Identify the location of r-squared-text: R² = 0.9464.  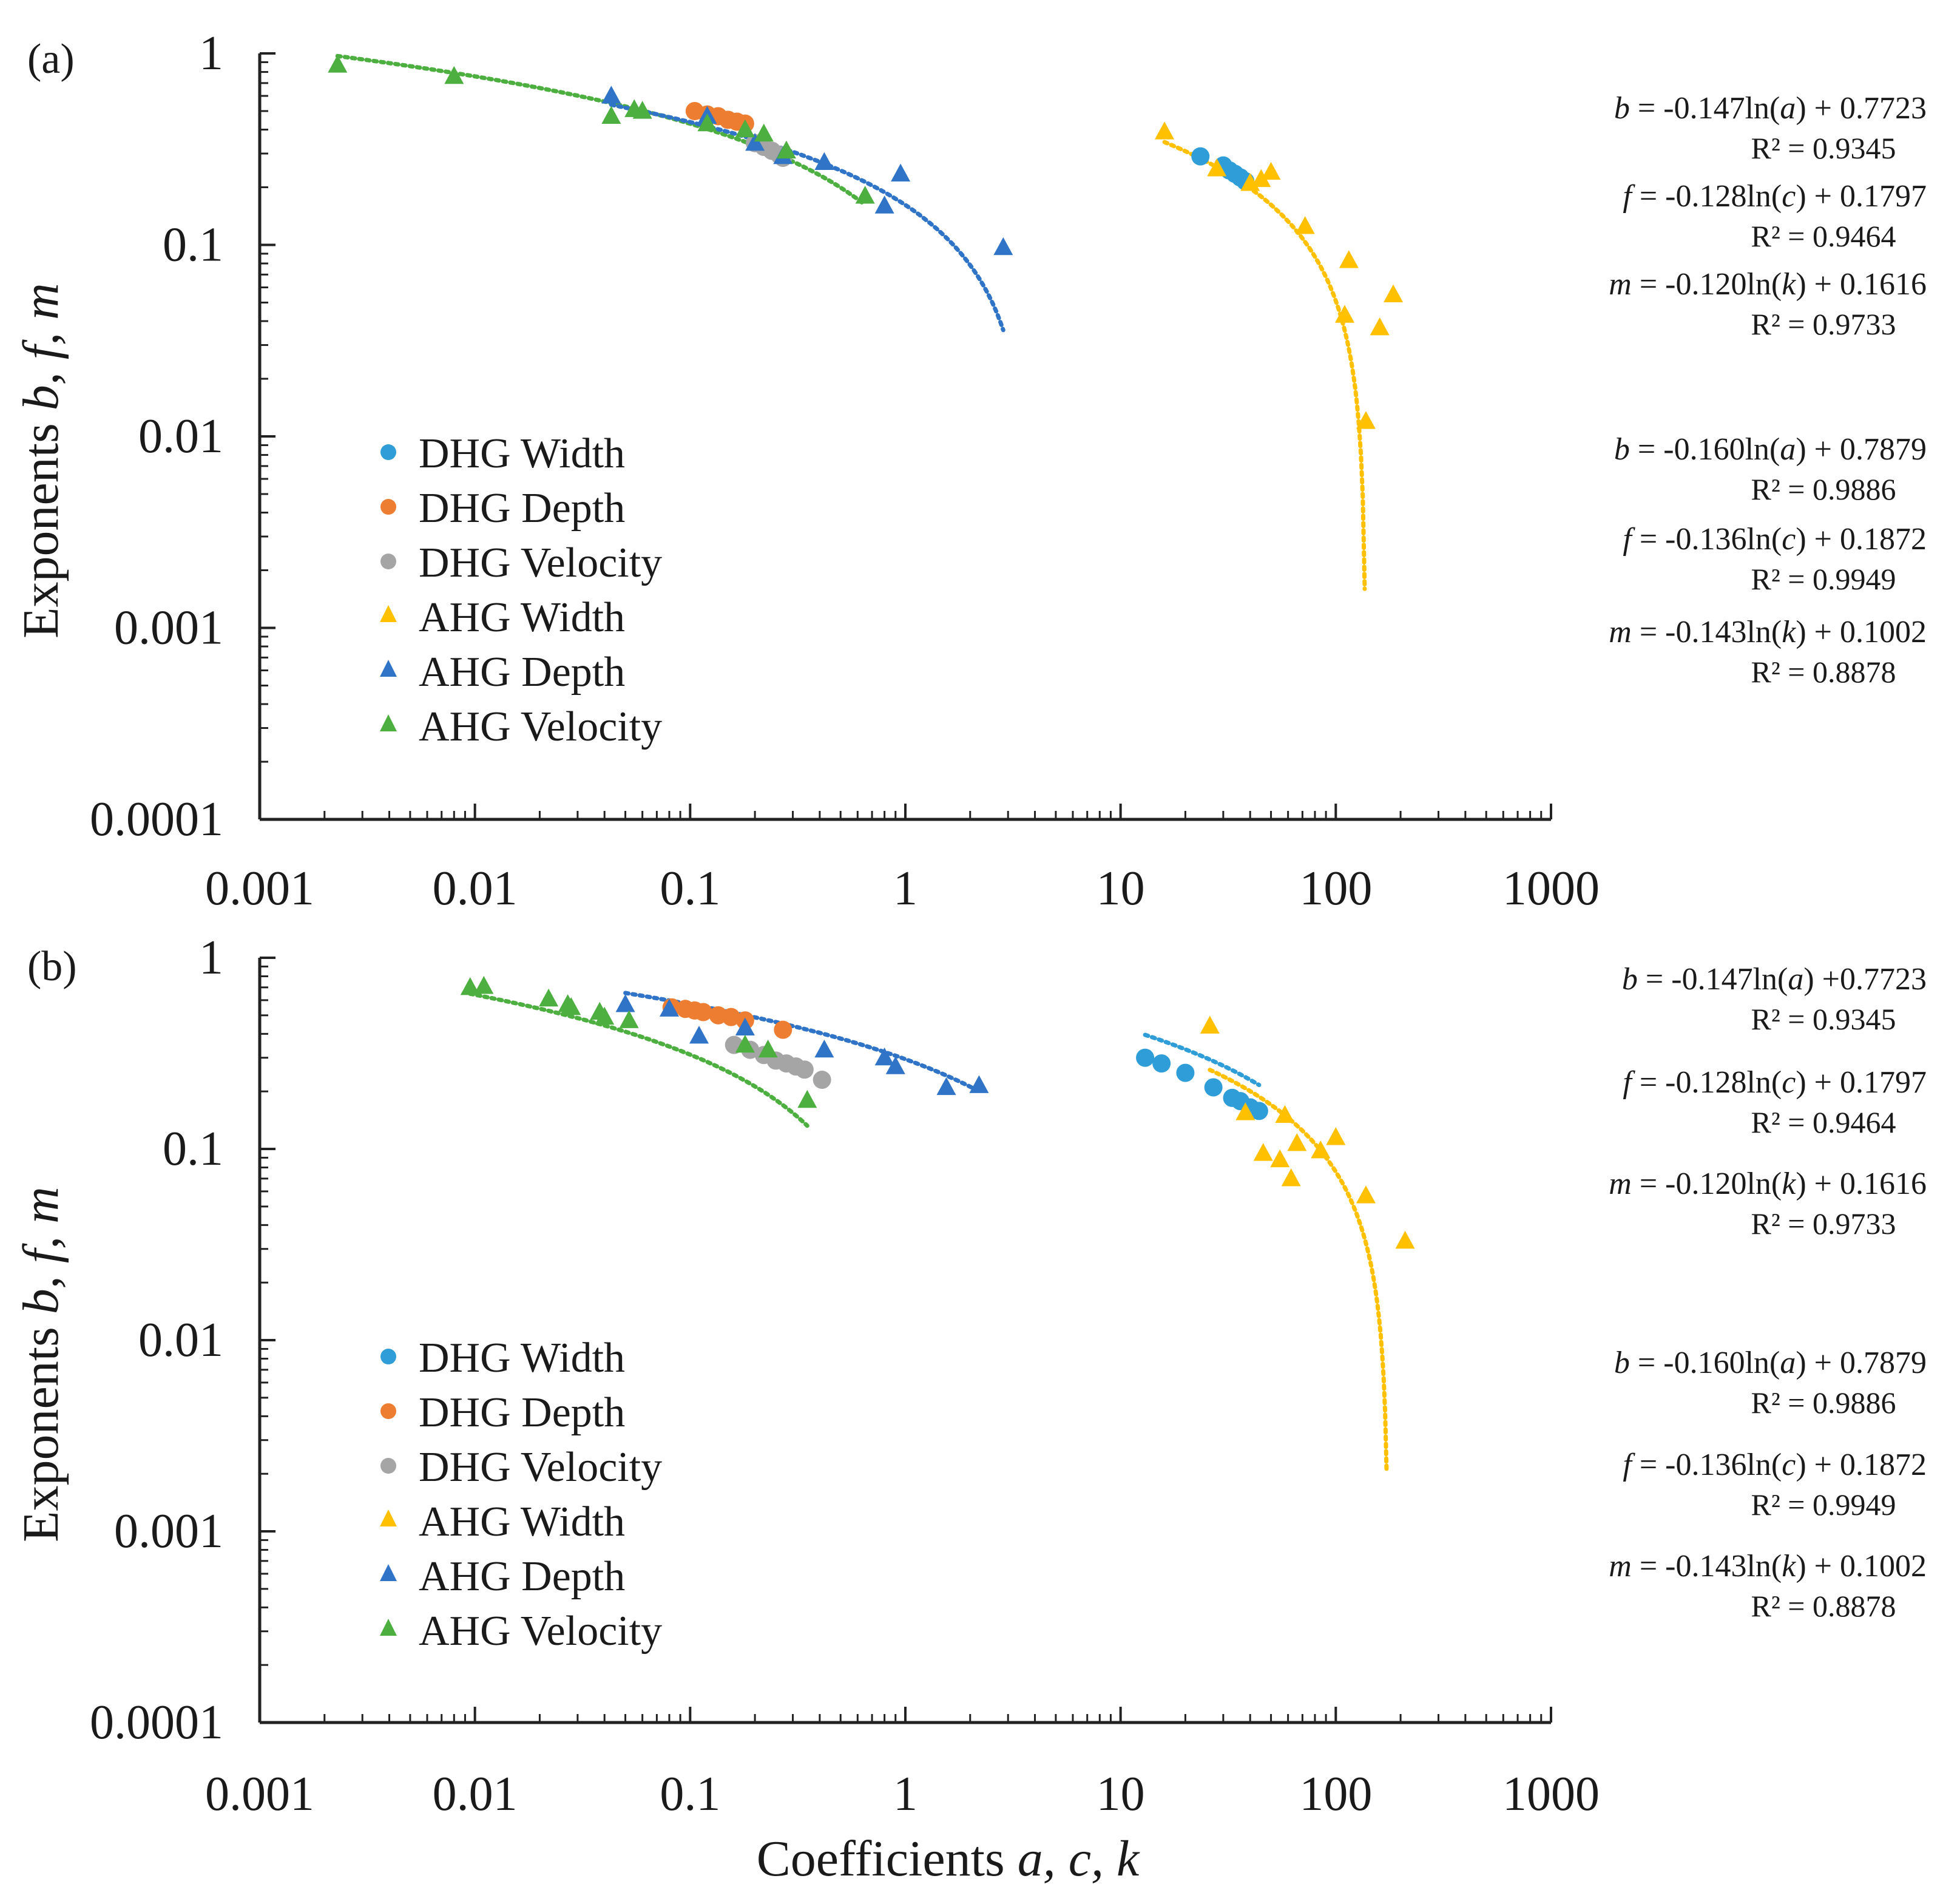
(1823, 1122).